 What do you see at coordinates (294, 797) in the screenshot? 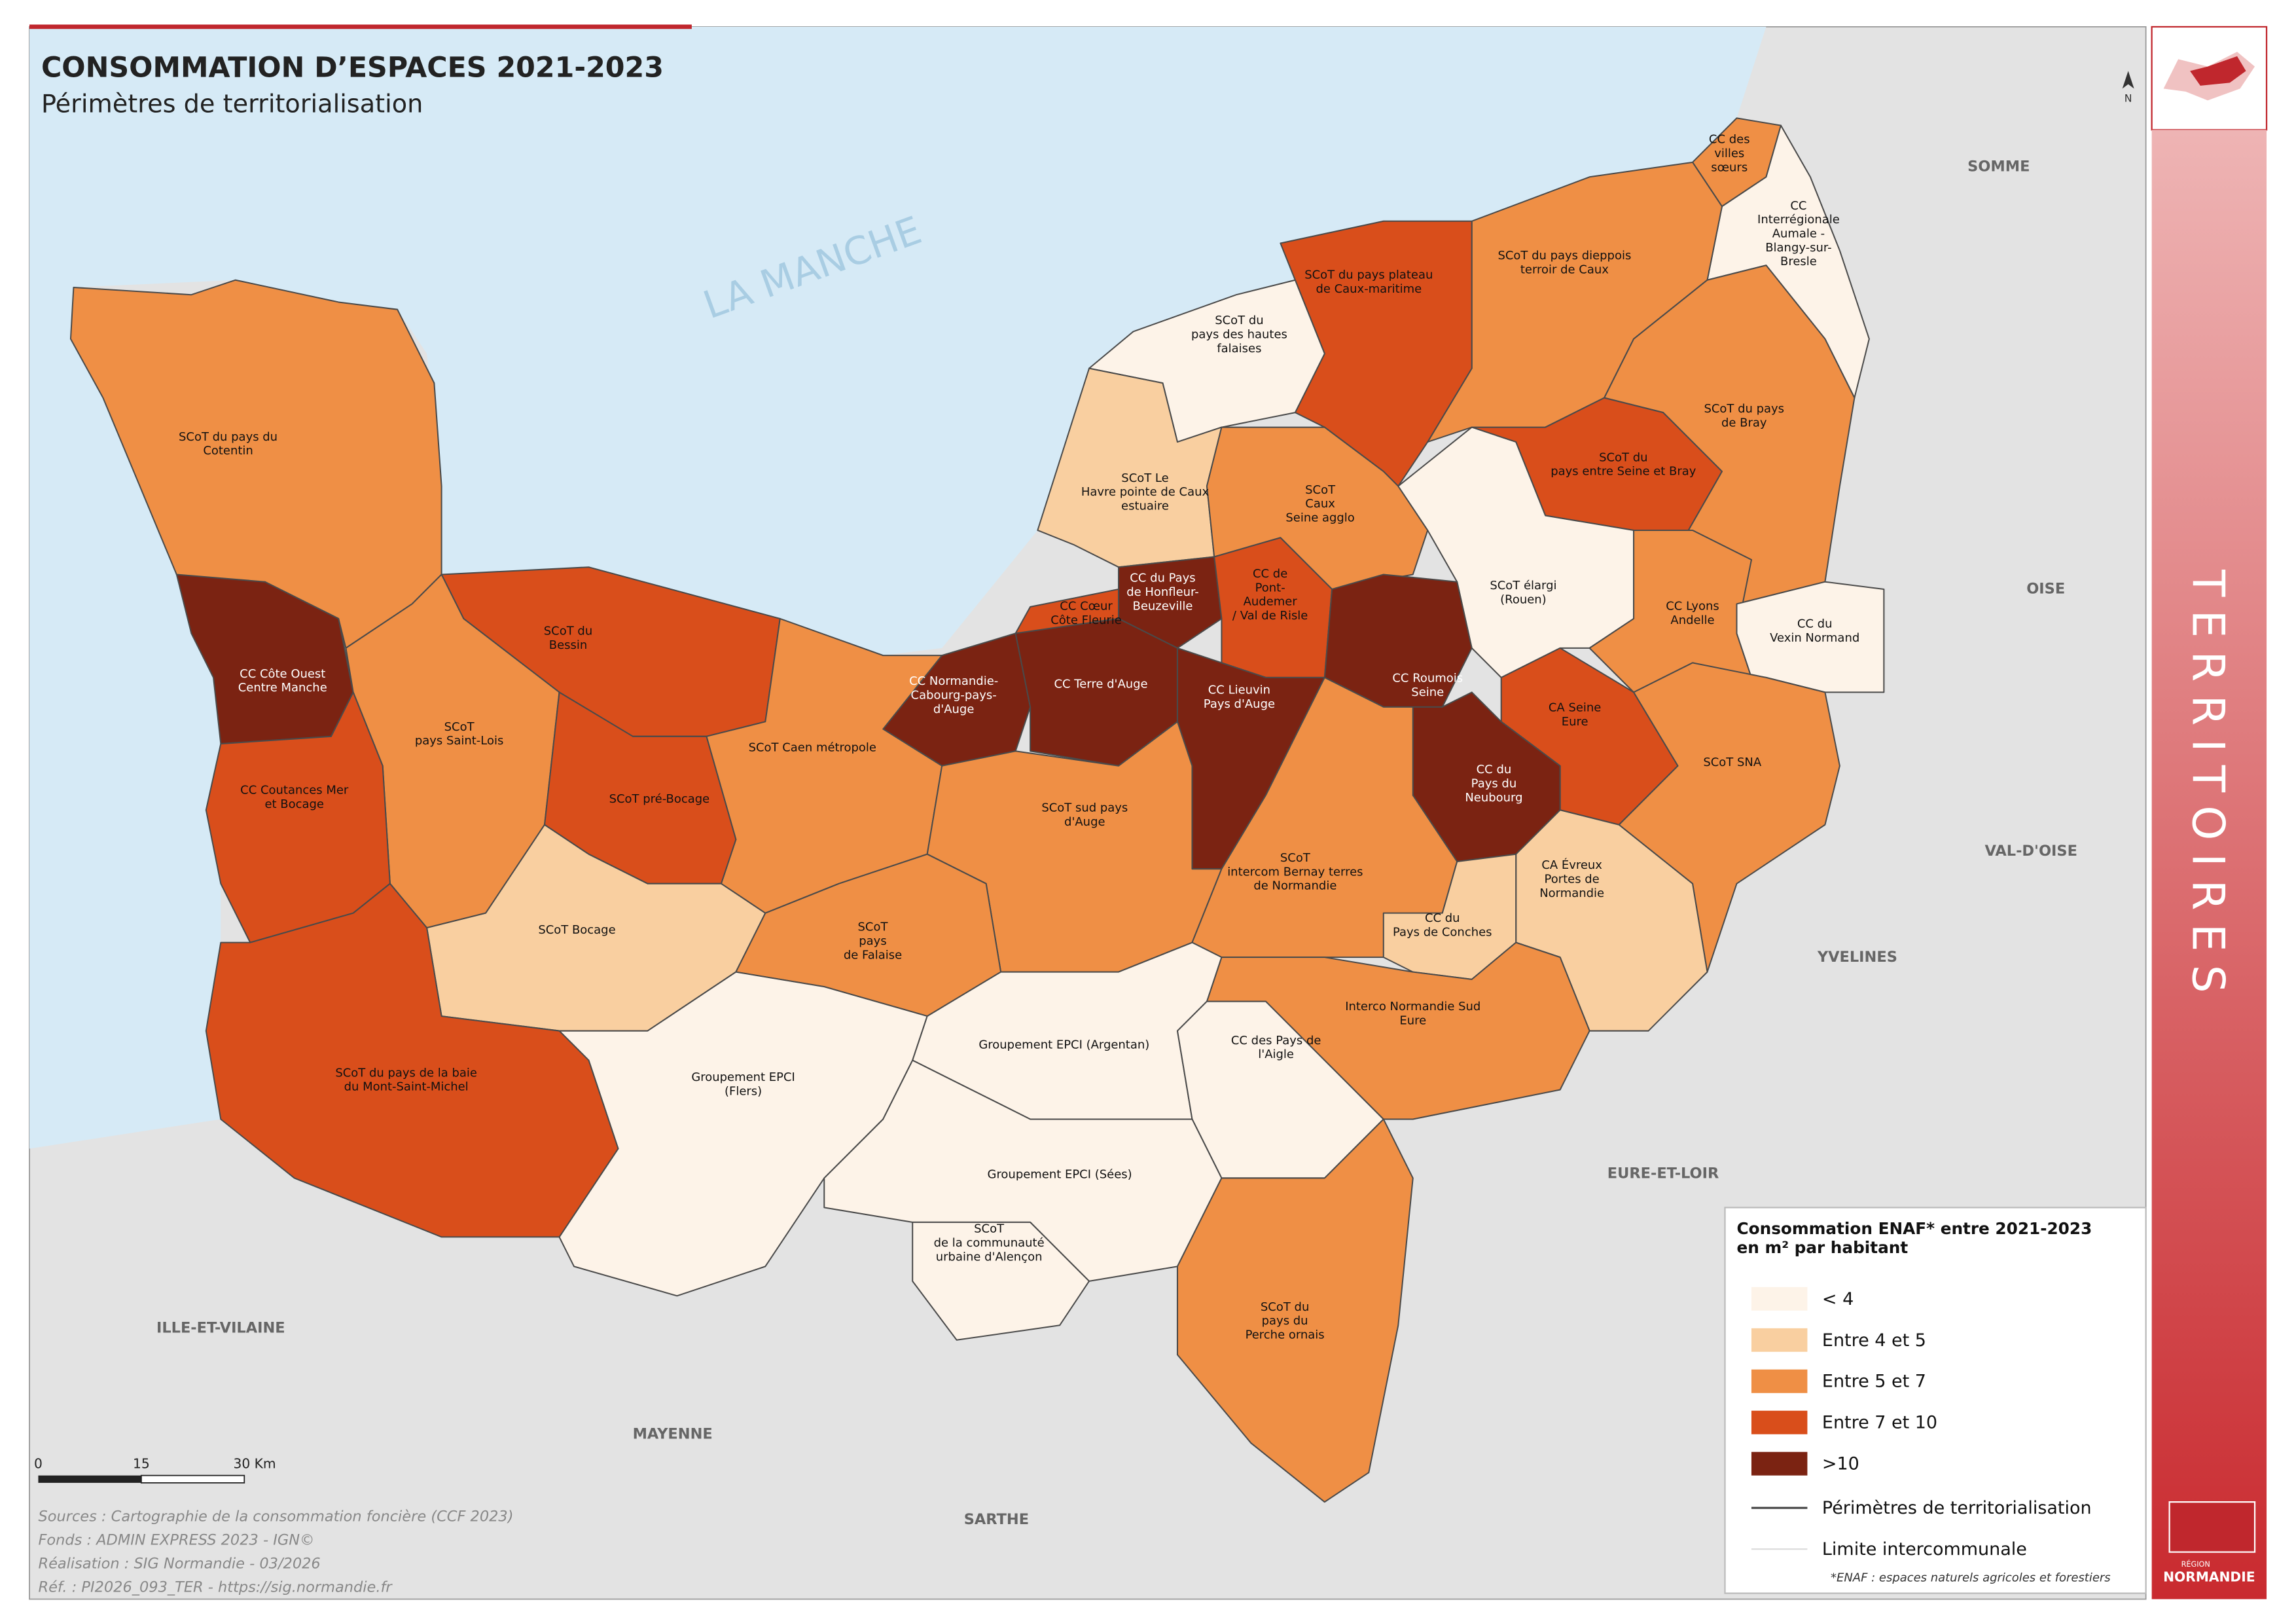
I see `territory-label: CC Coutances Mer et Bocage` at bounding box center [294, 797].